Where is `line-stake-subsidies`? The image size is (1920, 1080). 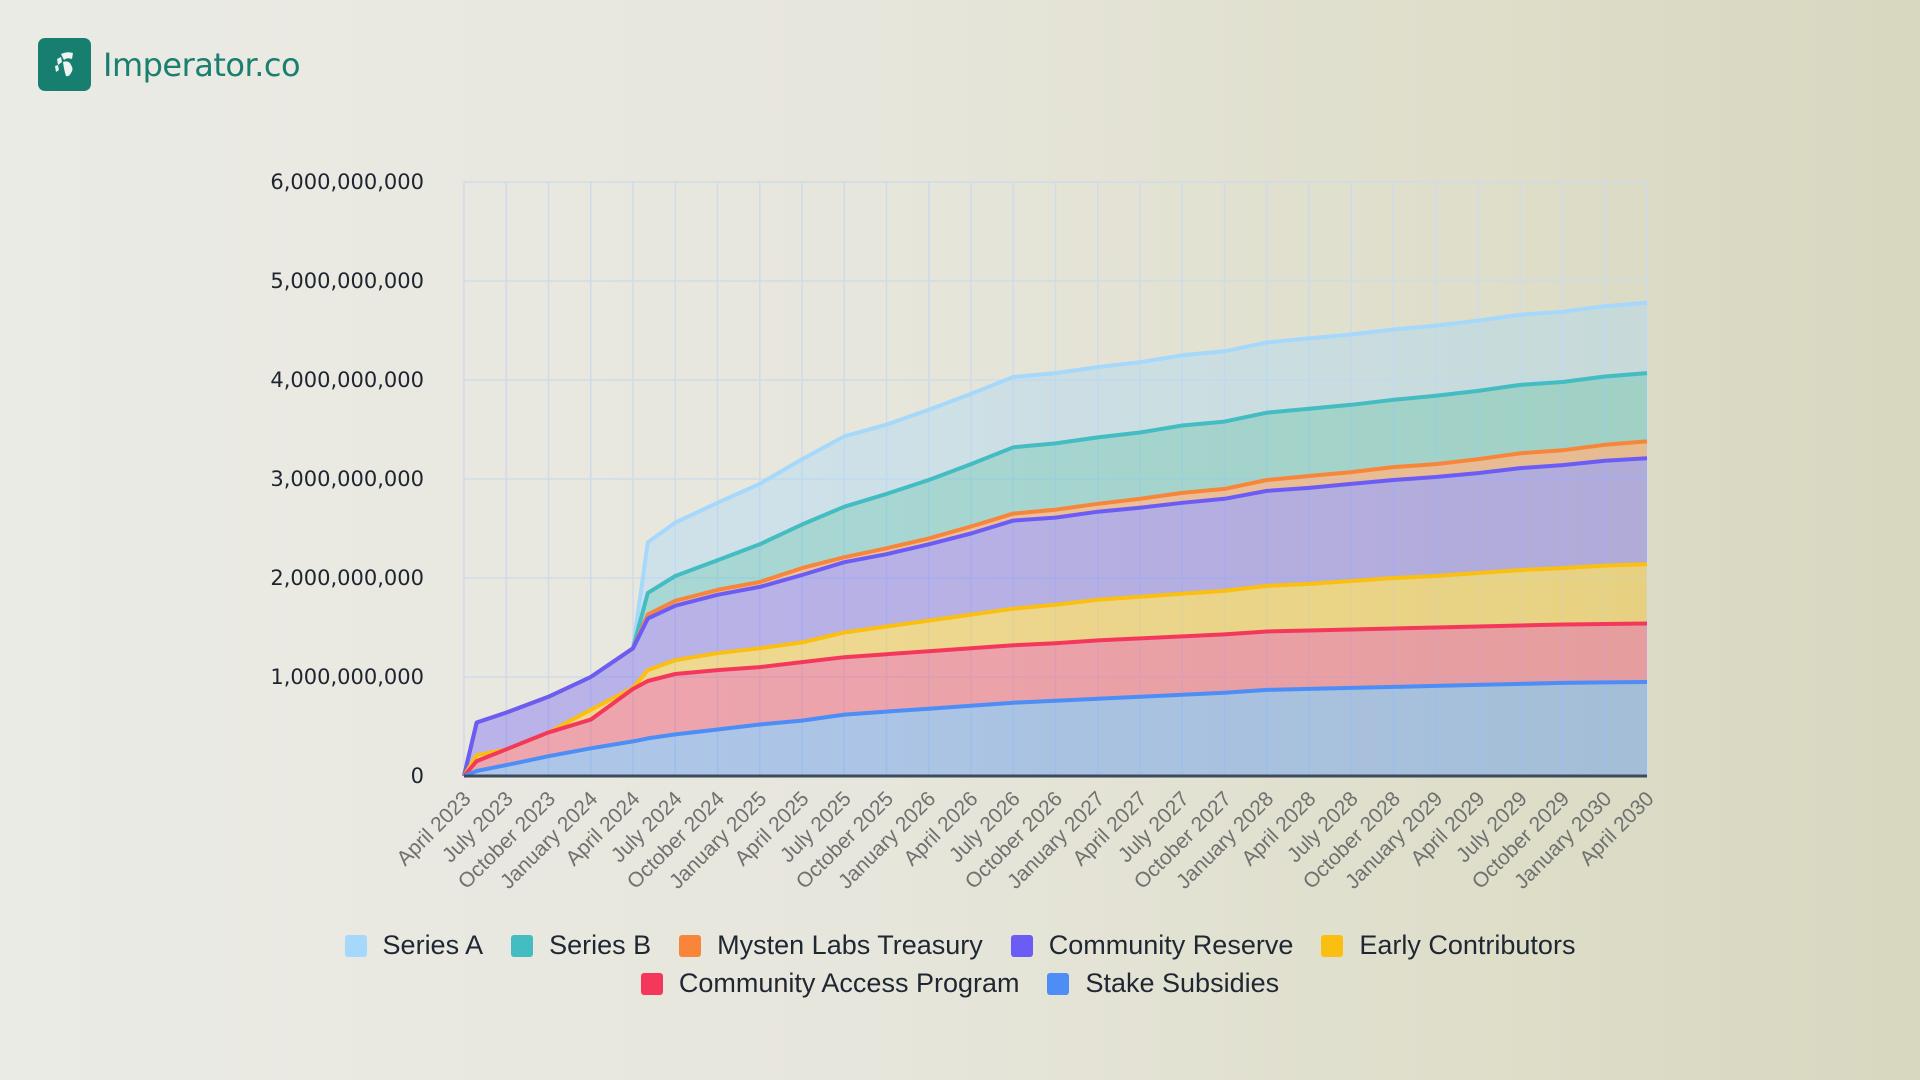 line-stake-subsidies is located at coordinates (1055, 729).